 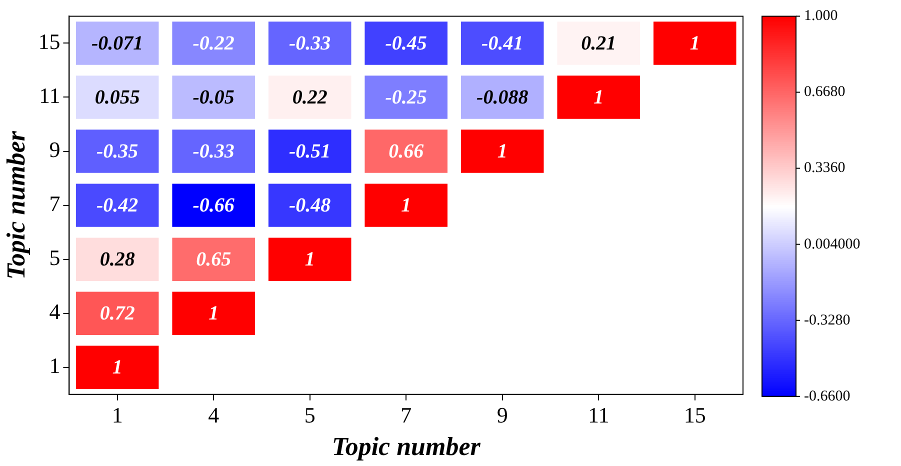 What do you see at coordinates (502, 97) in the screenshot?
I see `data-label: -0.088` at bounding box center [502, 97].